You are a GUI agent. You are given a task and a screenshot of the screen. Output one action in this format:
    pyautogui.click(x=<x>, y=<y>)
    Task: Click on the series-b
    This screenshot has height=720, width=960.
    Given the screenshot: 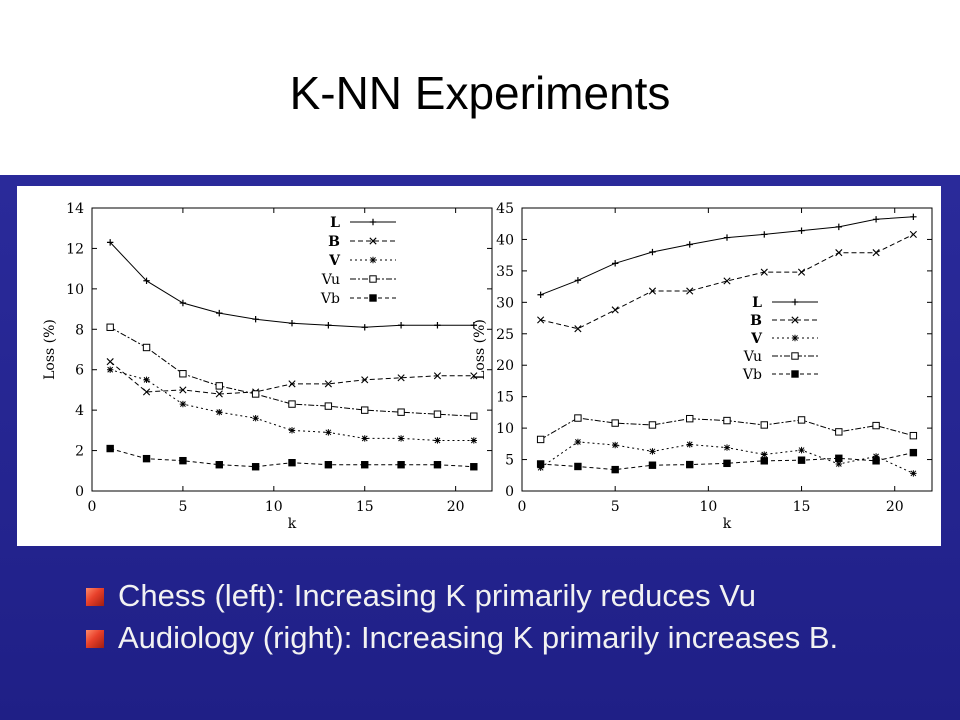 What is the action you would take?
    pyautogui.click(x=727, y=281)
    